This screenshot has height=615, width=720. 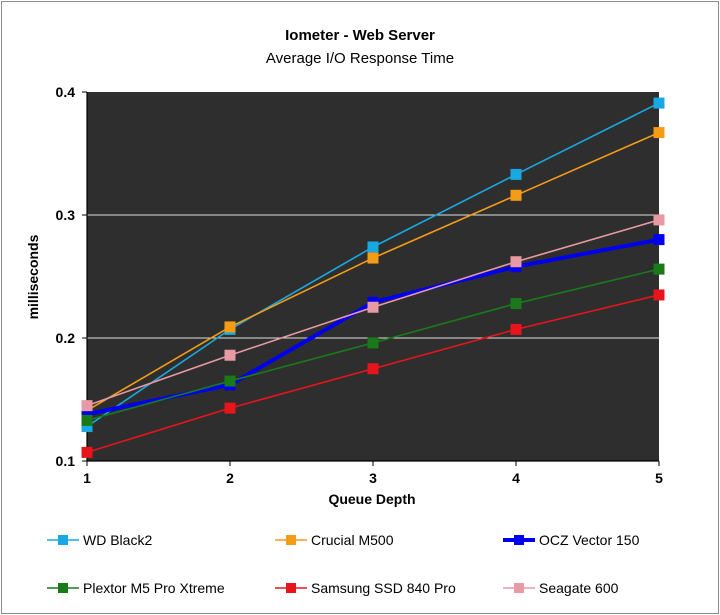 What do you see at coordinates (352, 540) in the screenshot?
I see `legend-label: Crucial M500` at bounding box center [352, 540].